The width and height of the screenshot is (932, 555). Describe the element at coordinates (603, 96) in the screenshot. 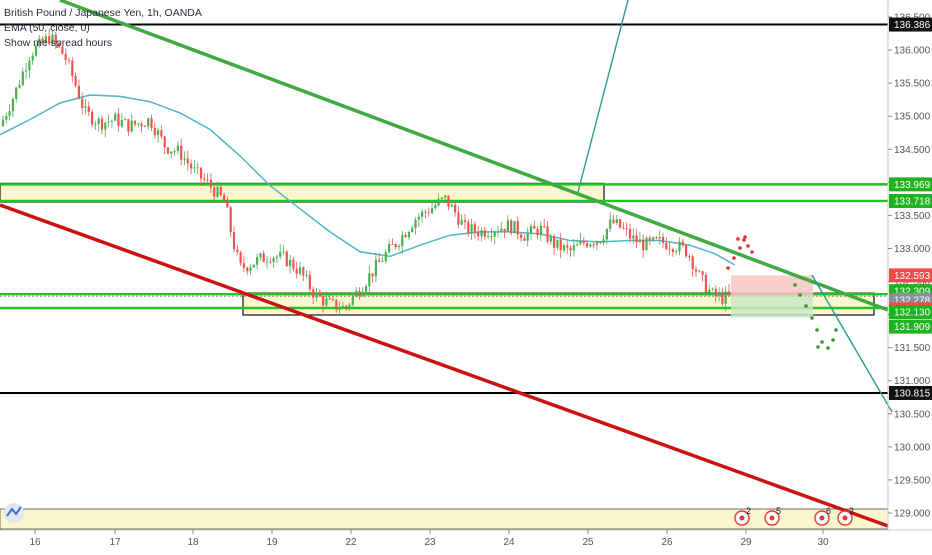

I see `projection-line-up` at that location.